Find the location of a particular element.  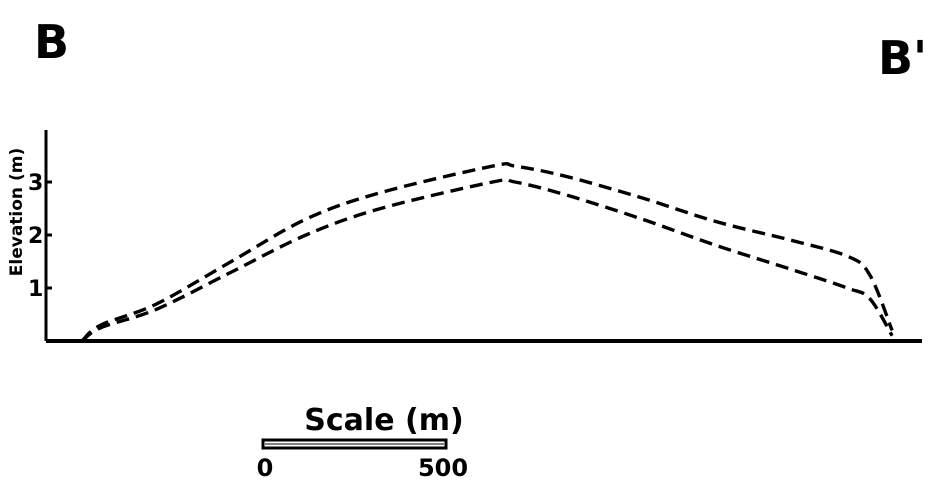

profile-end-label: B' is located at coordinates (902, 58).